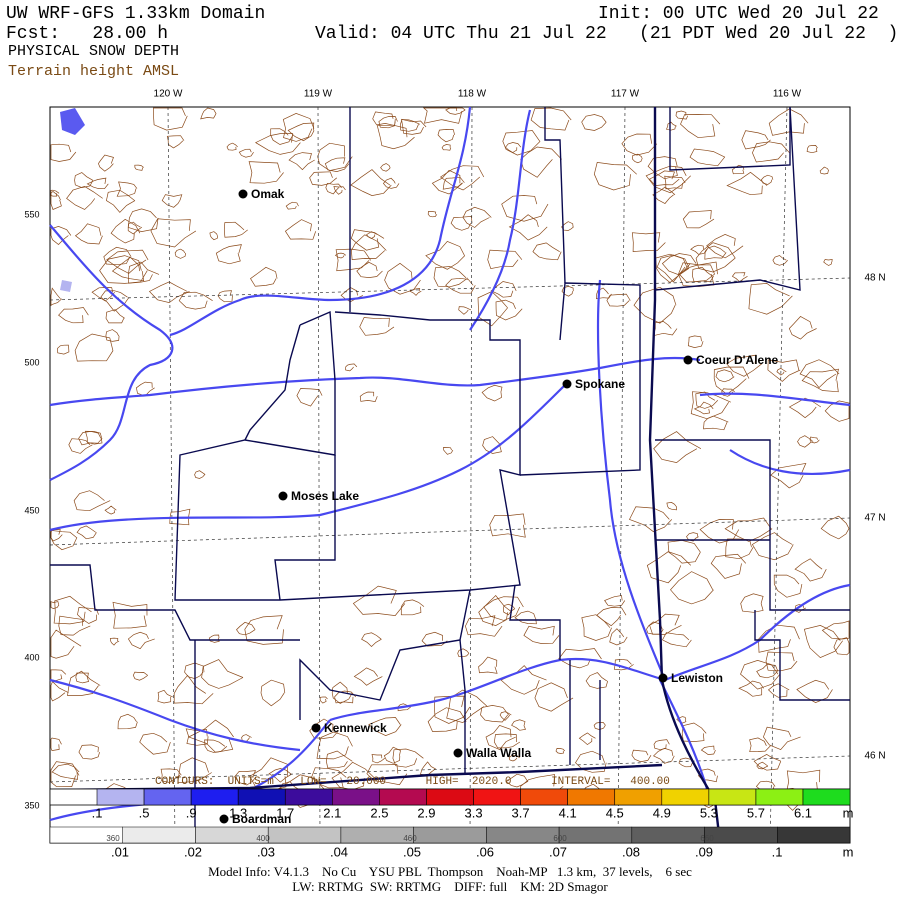 This screenshot has height=900, width=900. Describe the element at coordinates (472, 94) in the screenshot. I see `longitude-label: 118 W` at that location.